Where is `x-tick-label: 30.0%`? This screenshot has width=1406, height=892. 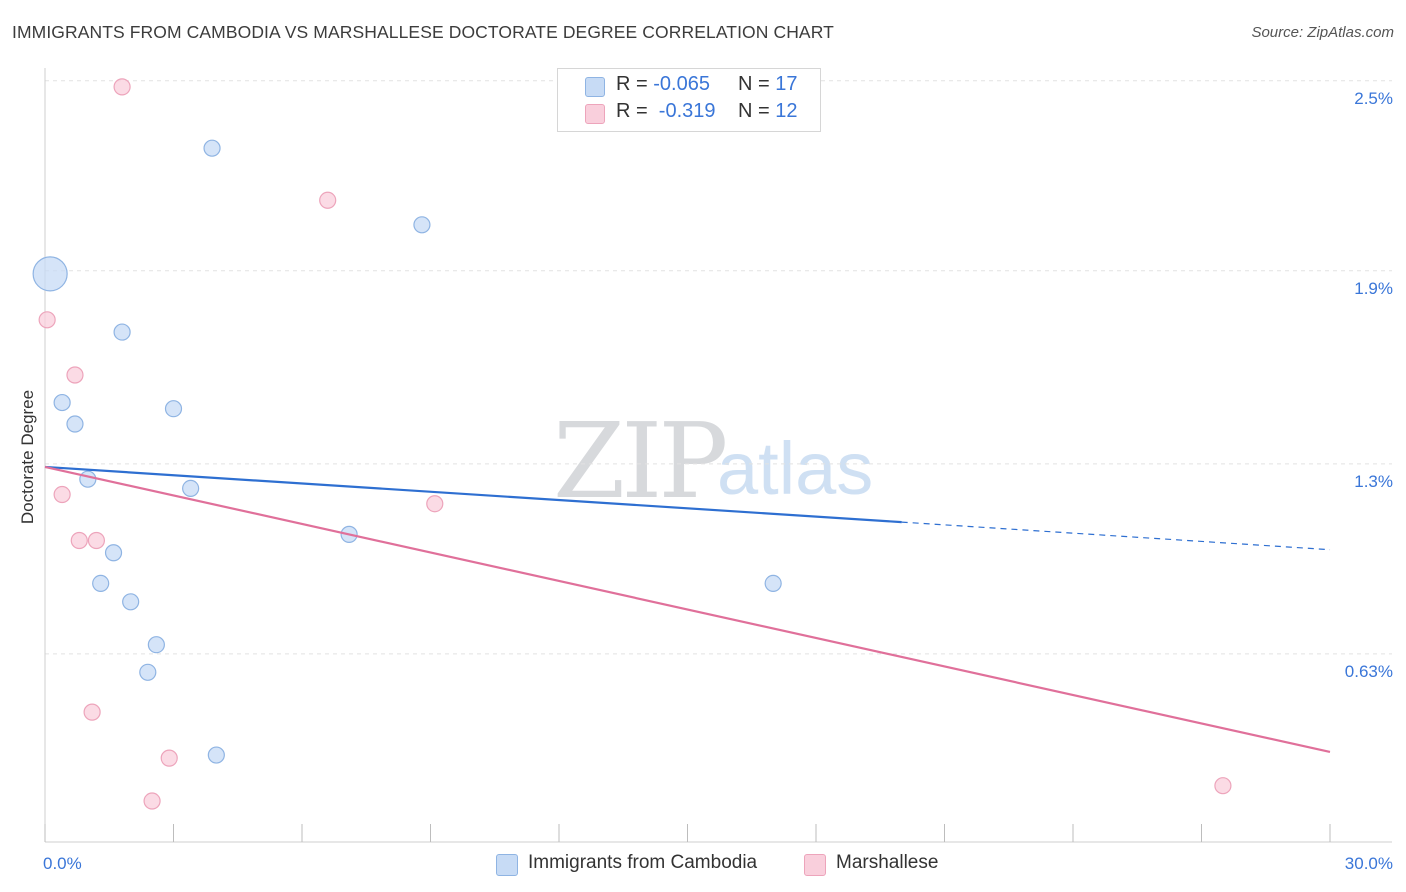 x-tick-label: 30.0% is located at coordinates (1369, 863).